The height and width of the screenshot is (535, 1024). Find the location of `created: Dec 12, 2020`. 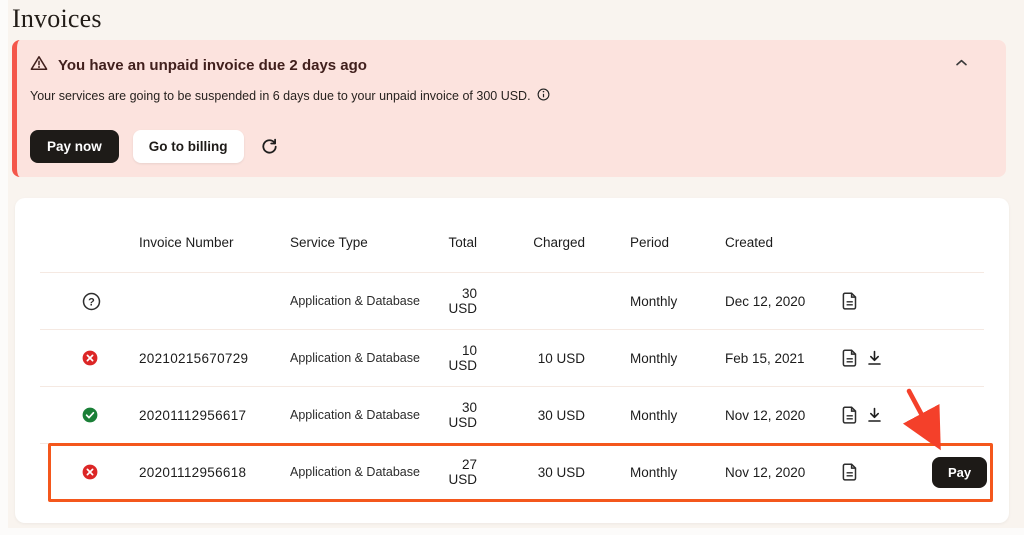

created: Dec 12, 2020 is located at coordinates (765, 301).